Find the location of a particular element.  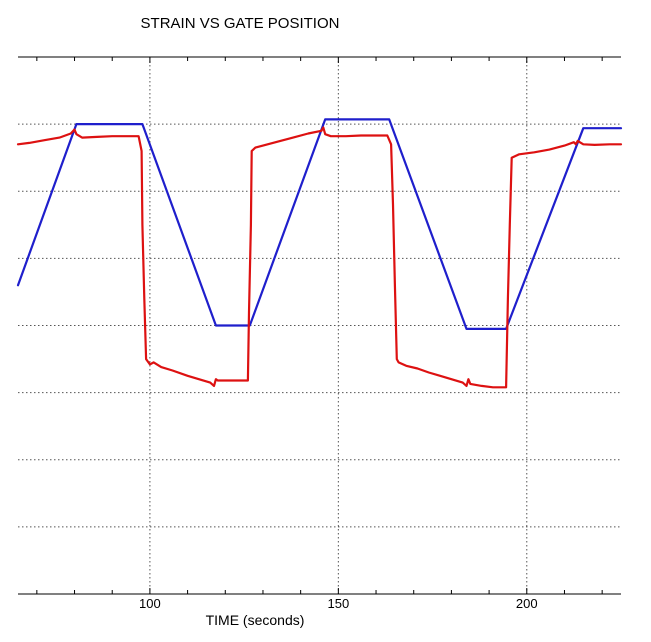

chart-title: STRAIN VS GATE POSITION is located at coordinates (240, 23).